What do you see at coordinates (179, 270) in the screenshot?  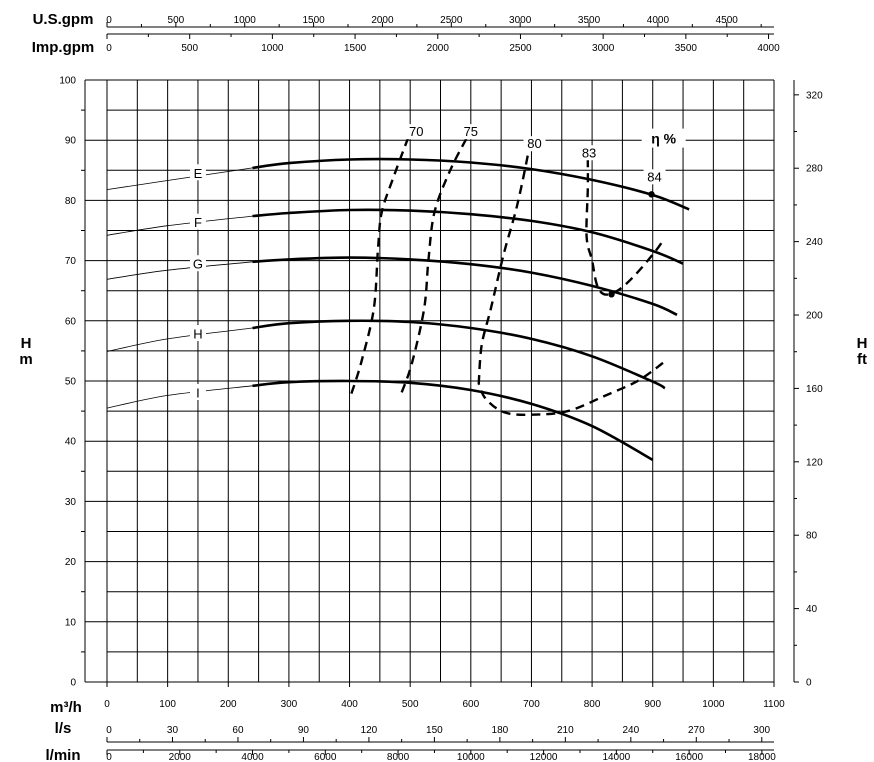 I see `head-curve-g-extension` at bounding box center [179, 270].